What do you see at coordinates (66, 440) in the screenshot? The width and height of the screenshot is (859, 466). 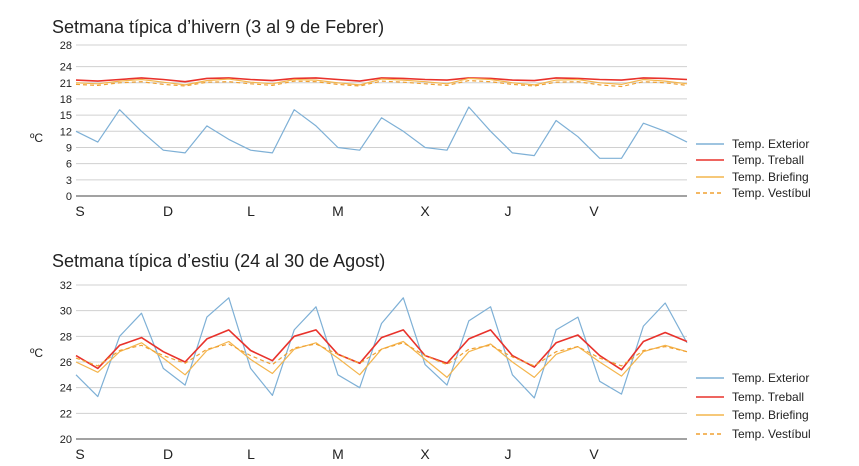 I see `y-tick-label: 20` at bounding box center [66, 440].